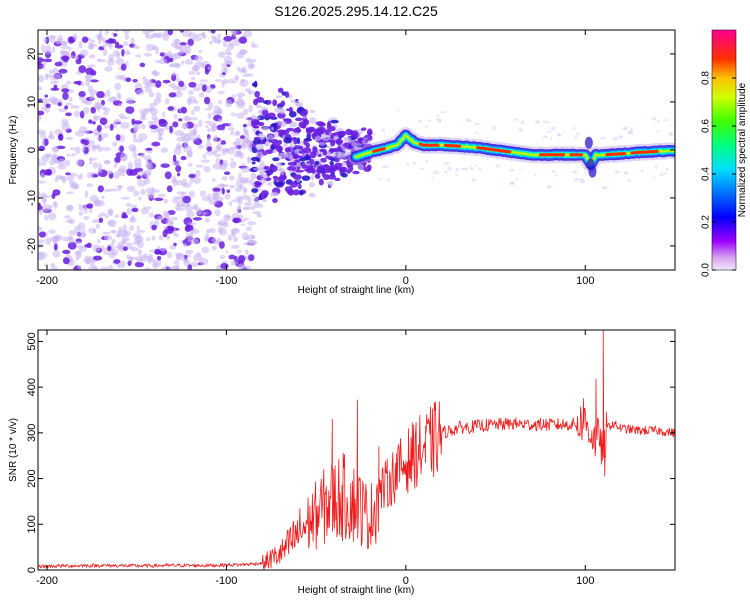  I want to click on y-tick-label: 0, so click(32, 570).